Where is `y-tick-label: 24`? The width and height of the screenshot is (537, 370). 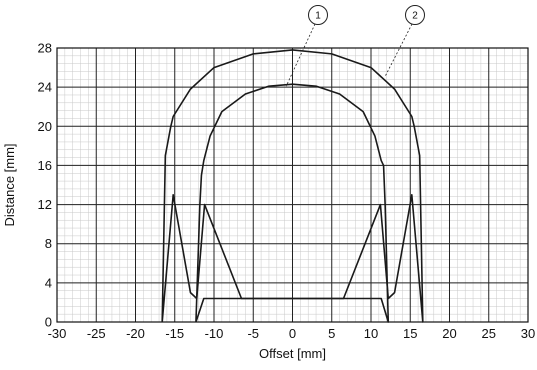
y-tick-label: 24 is located at coordinates (45, 87).